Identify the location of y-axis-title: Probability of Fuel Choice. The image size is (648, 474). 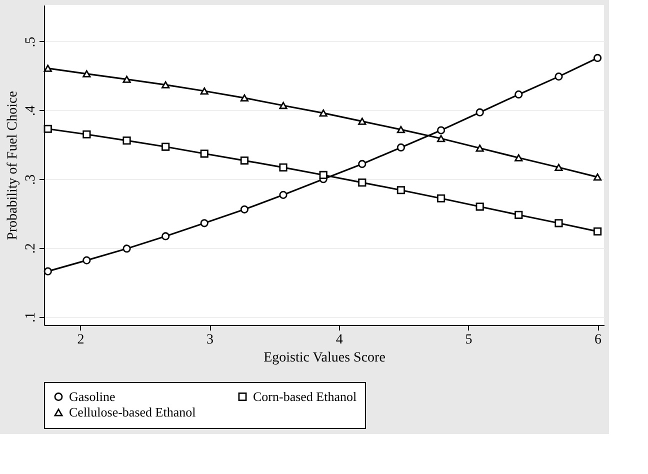
(13, 165).